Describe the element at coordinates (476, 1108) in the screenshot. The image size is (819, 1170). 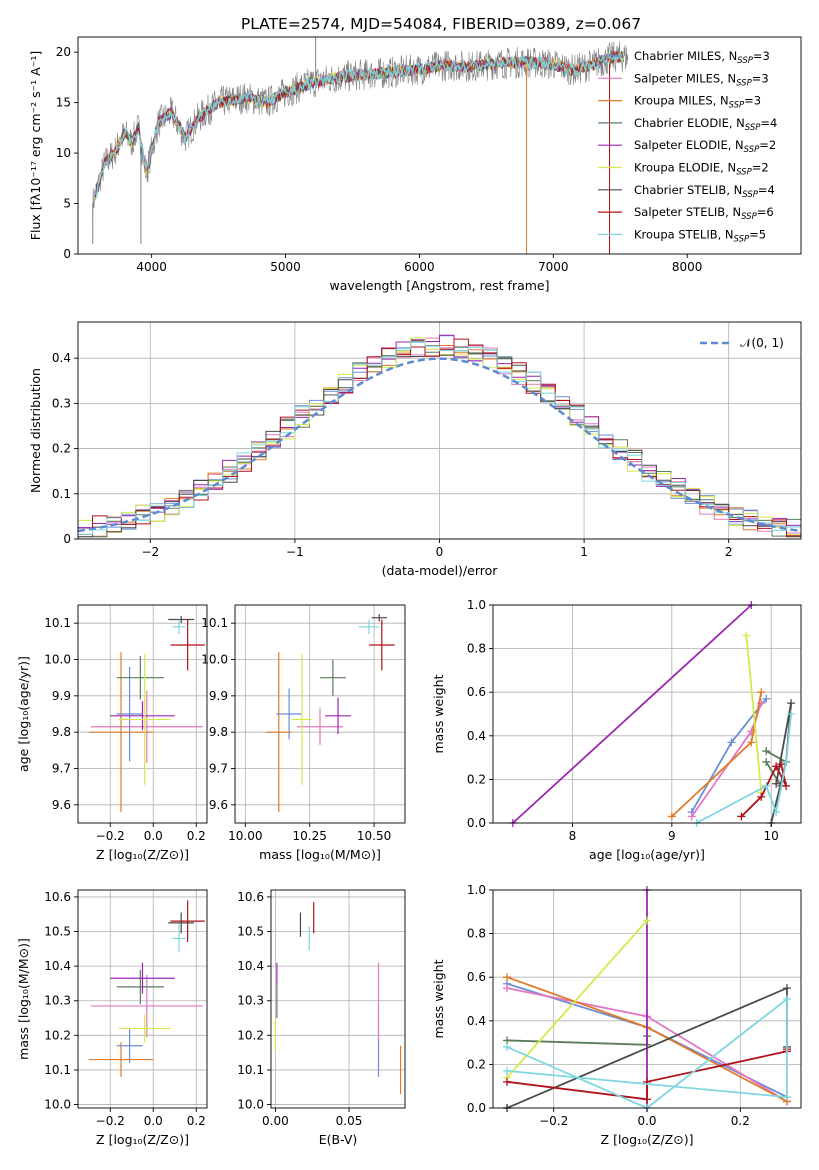
I see `y-tick-label: 0.0` at that location.